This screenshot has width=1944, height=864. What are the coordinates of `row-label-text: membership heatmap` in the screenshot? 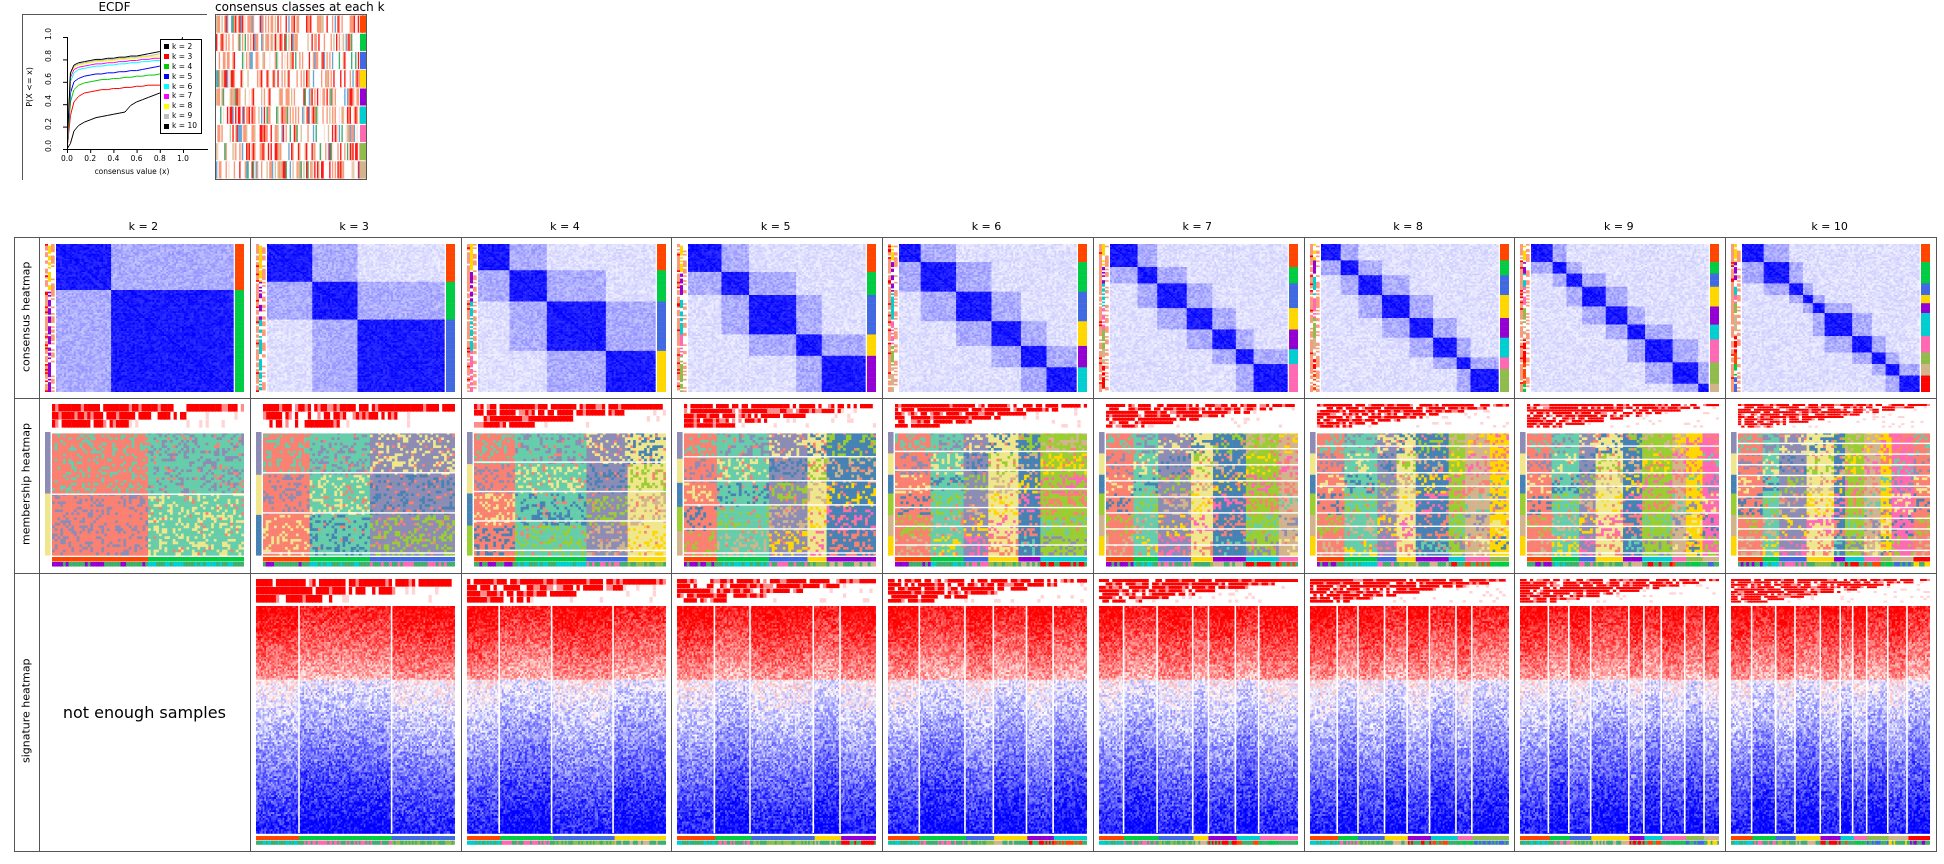 It's located at (26, 484).